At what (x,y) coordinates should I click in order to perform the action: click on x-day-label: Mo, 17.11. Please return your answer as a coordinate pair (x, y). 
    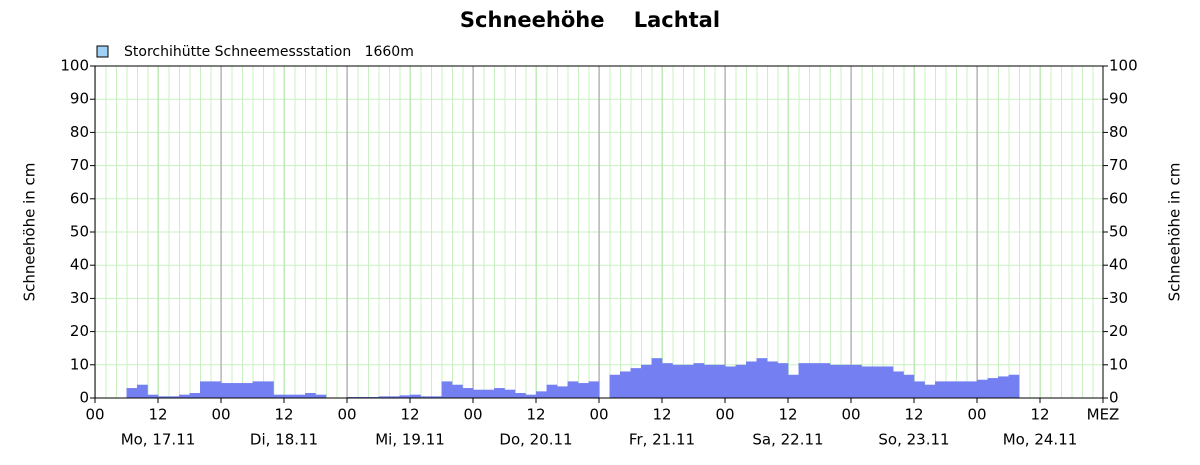
    Looking at the image, I should click on (158, 440).